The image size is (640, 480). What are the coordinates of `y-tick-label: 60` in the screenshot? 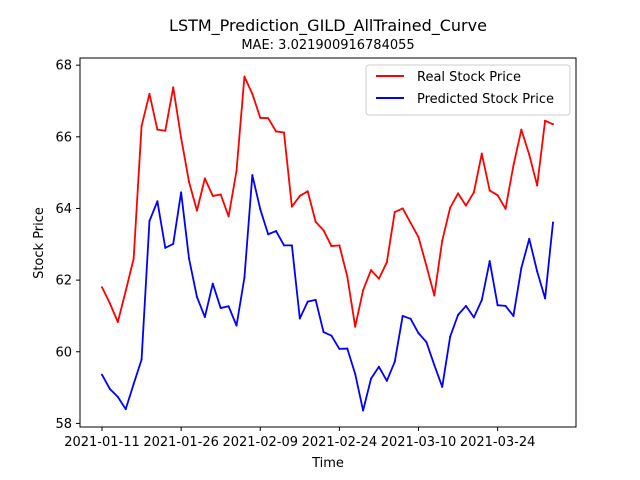 It's located at (63, 352).